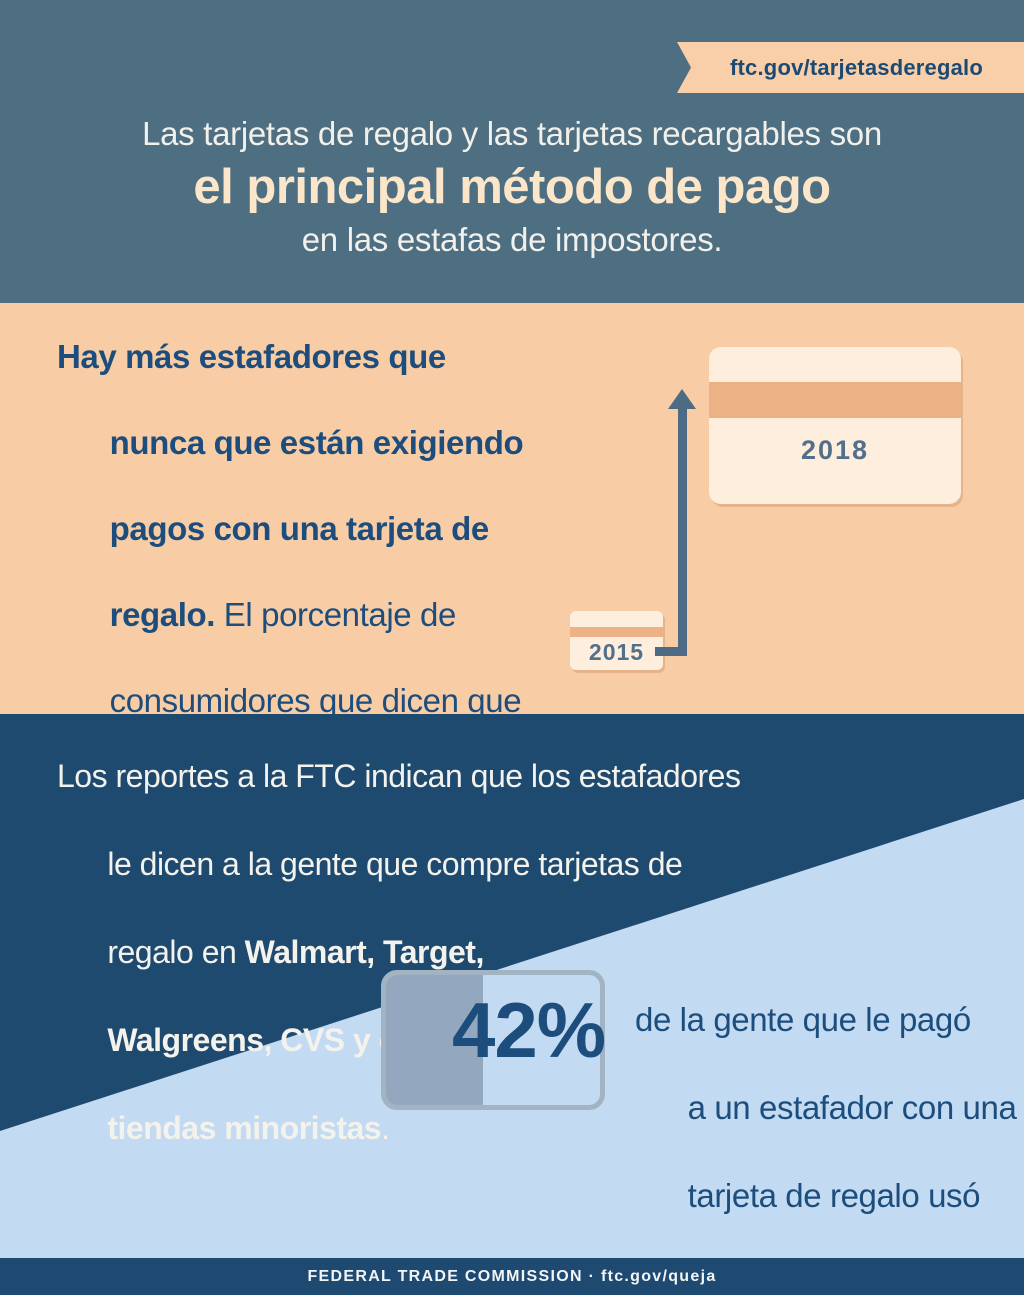 This screenshot has width=1024, height=1295. Describe the element at coordinates (856, 67) in the screenshot. I see `ribbon-url-label: ftc.gov/tarjetasderegalo` at that location.